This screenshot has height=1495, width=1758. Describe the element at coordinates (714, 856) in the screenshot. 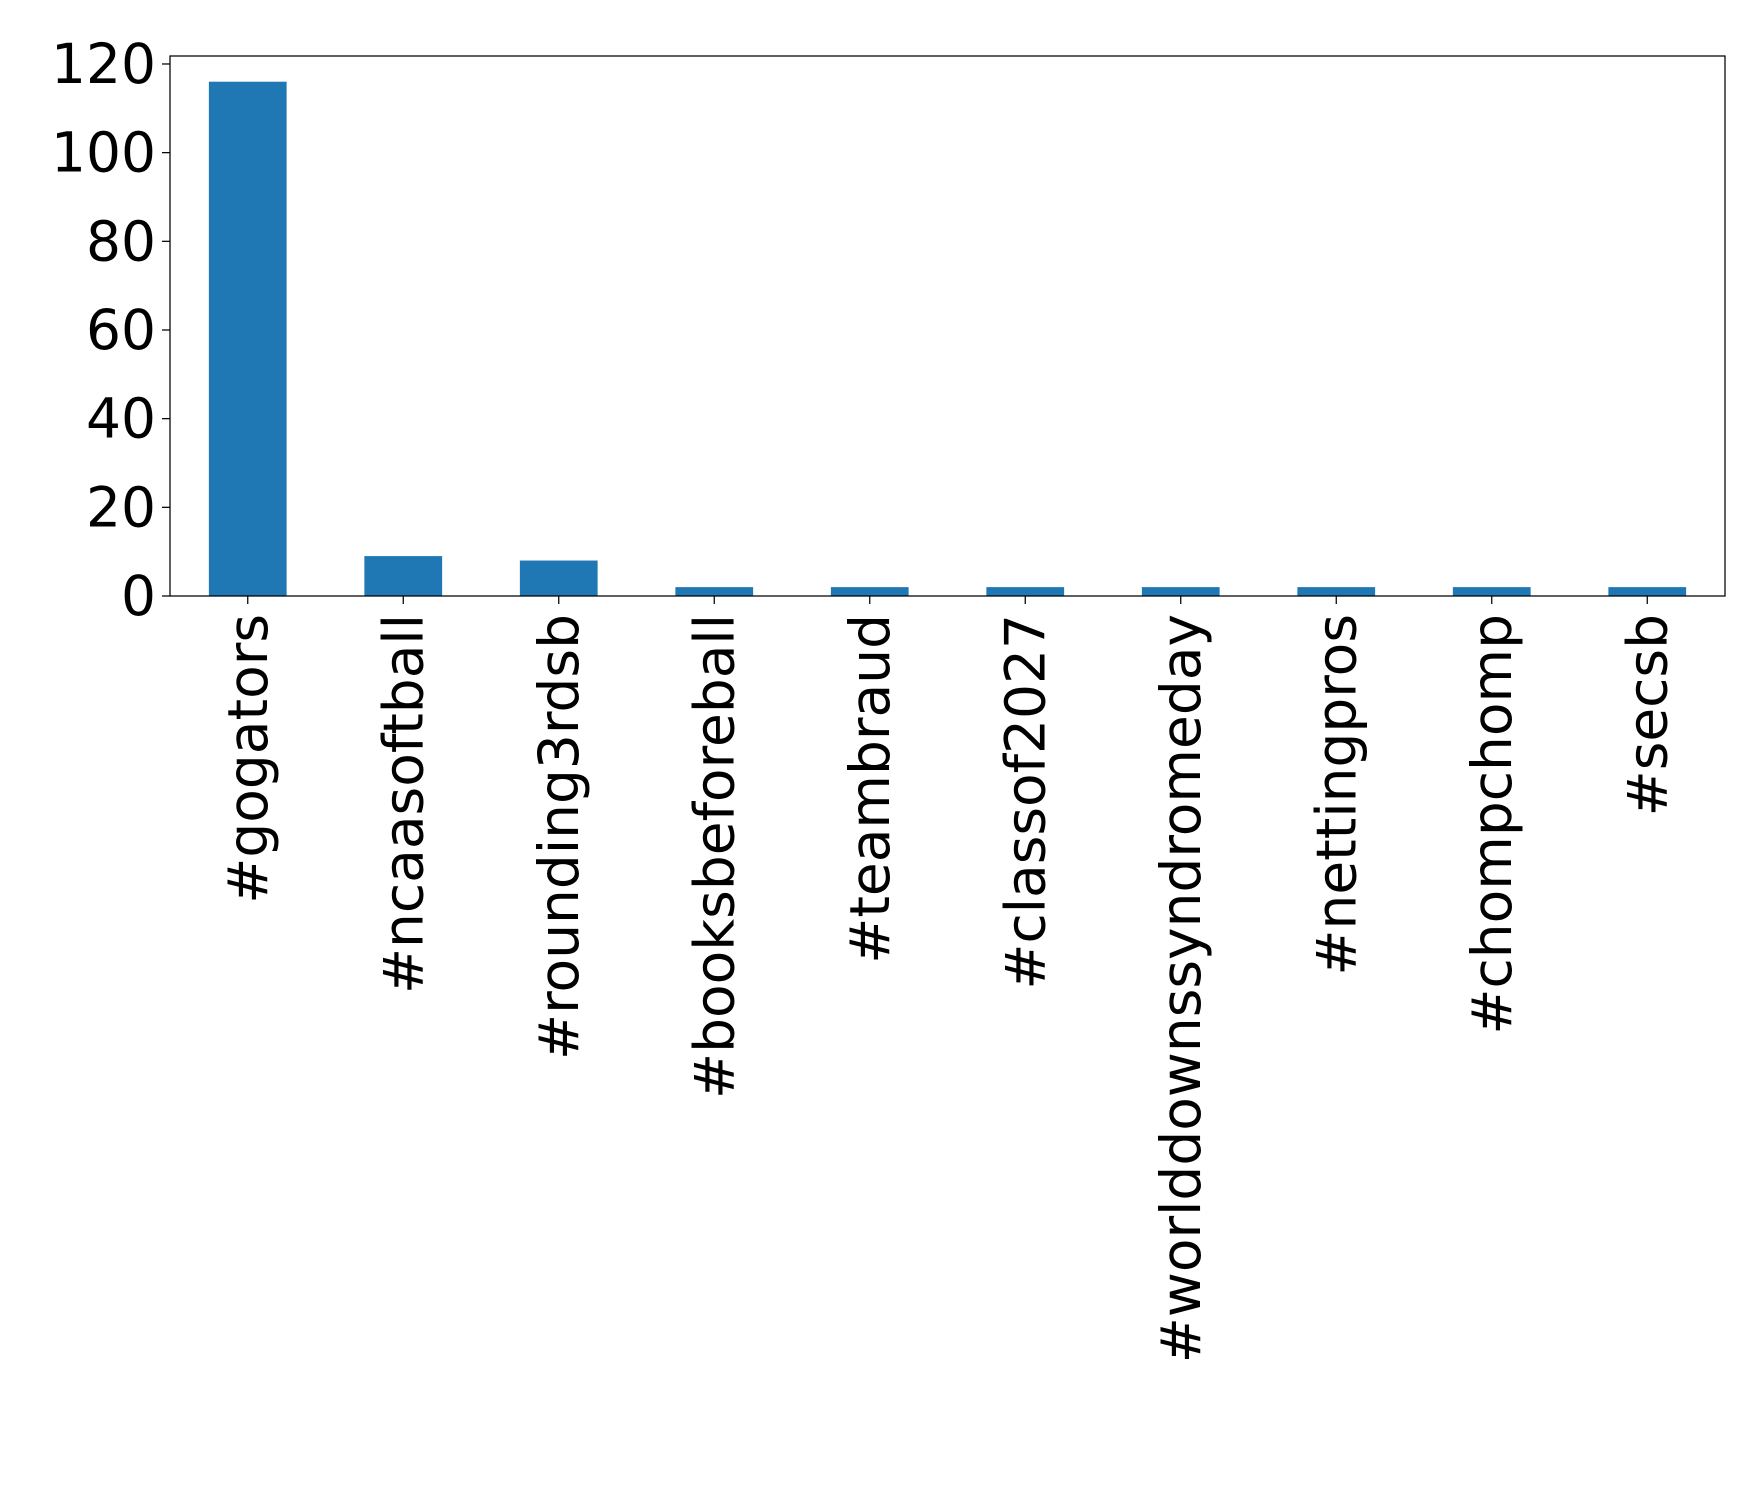

I see `x-tick-label: #booksbeforeball` at that location.